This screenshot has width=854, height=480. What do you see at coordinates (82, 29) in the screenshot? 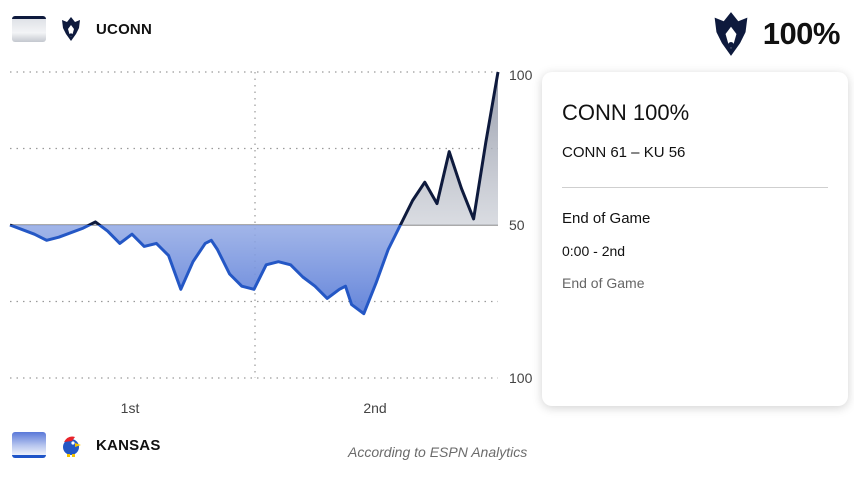
I see `home-team-row: UCONN` at bounding box center [82, 29].